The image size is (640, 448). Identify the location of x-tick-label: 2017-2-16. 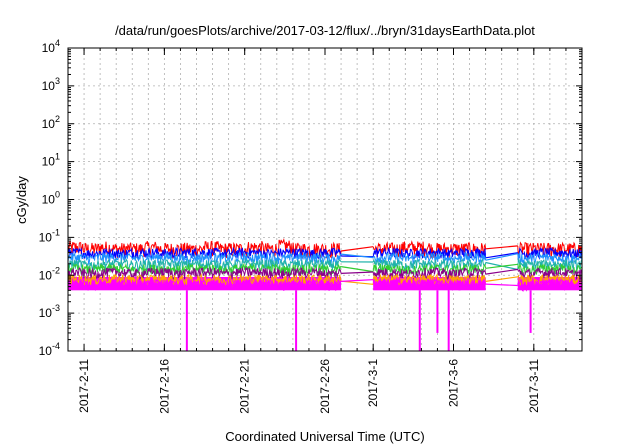
(164, 386).